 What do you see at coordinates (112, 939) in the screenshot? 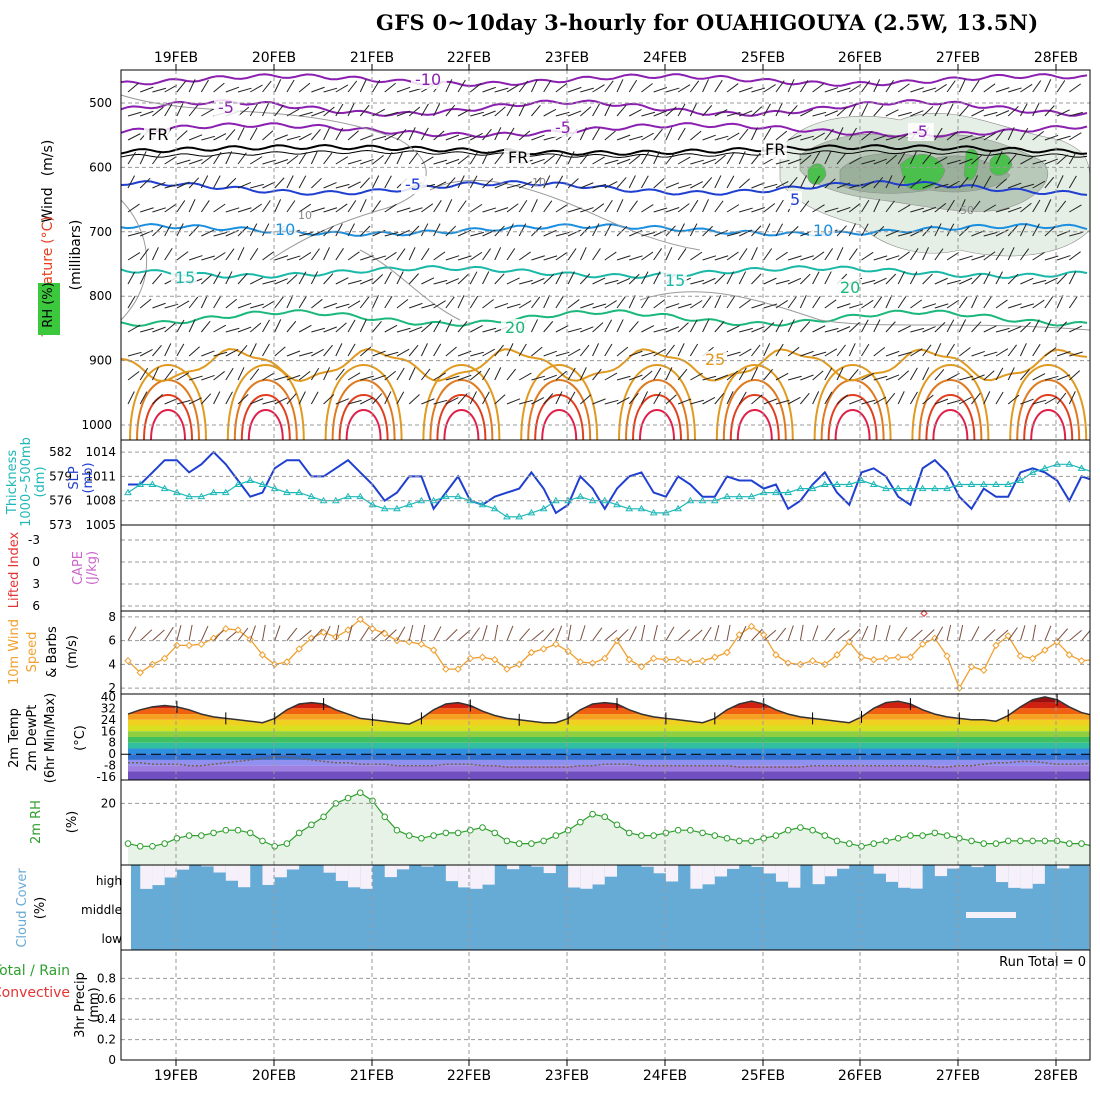
I see `cloud-level-label: low` at bounding box center [112, 939].